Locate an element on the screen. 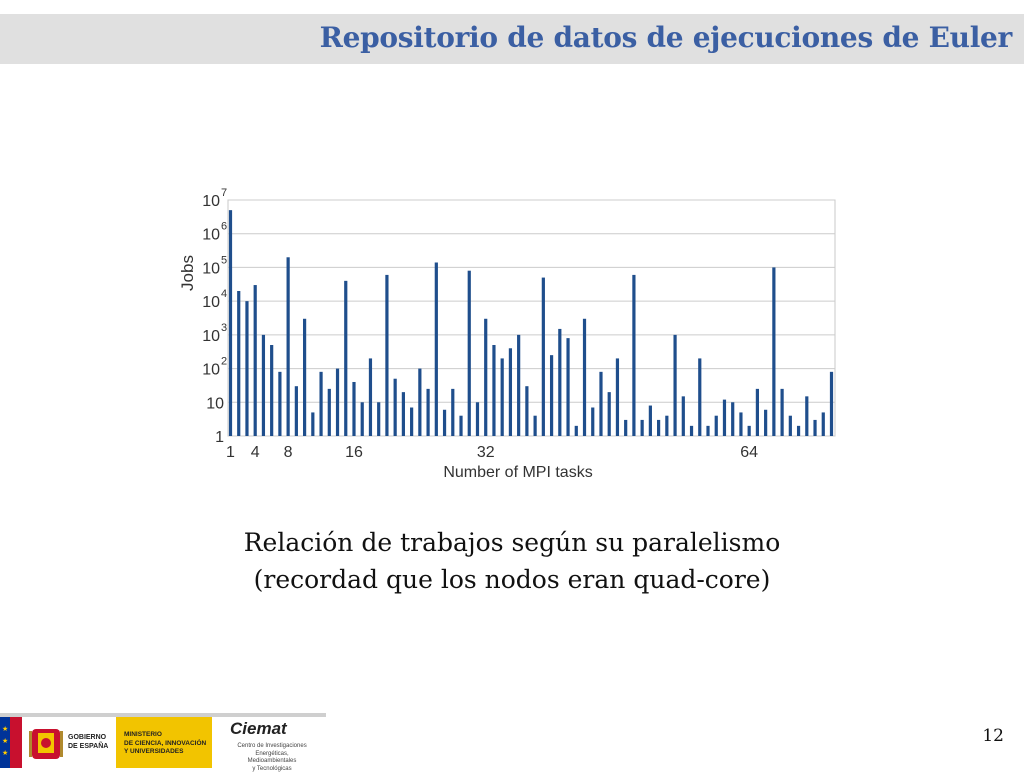  y-tick-label: 1 is located at coordinates (219, 437).